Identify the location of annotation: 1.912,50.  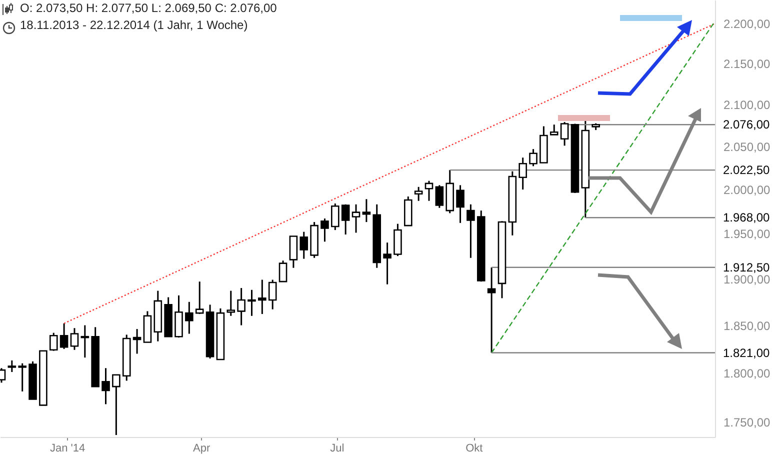
(746, 267).